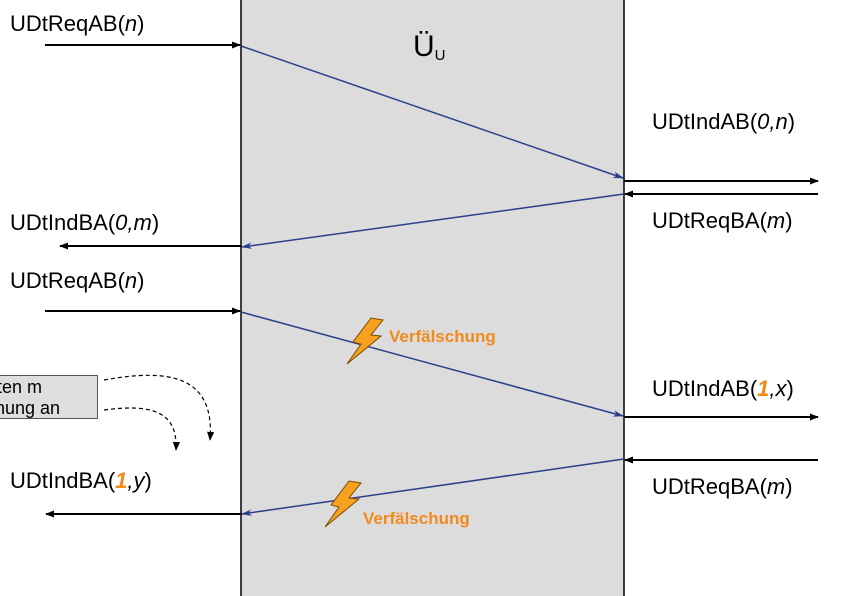 This screenshot has height=596, width=862. Describe the element at coordinates (77, 23) in the screenshot. I see `label-left-req1: UDtReqAB(n)` at that location.